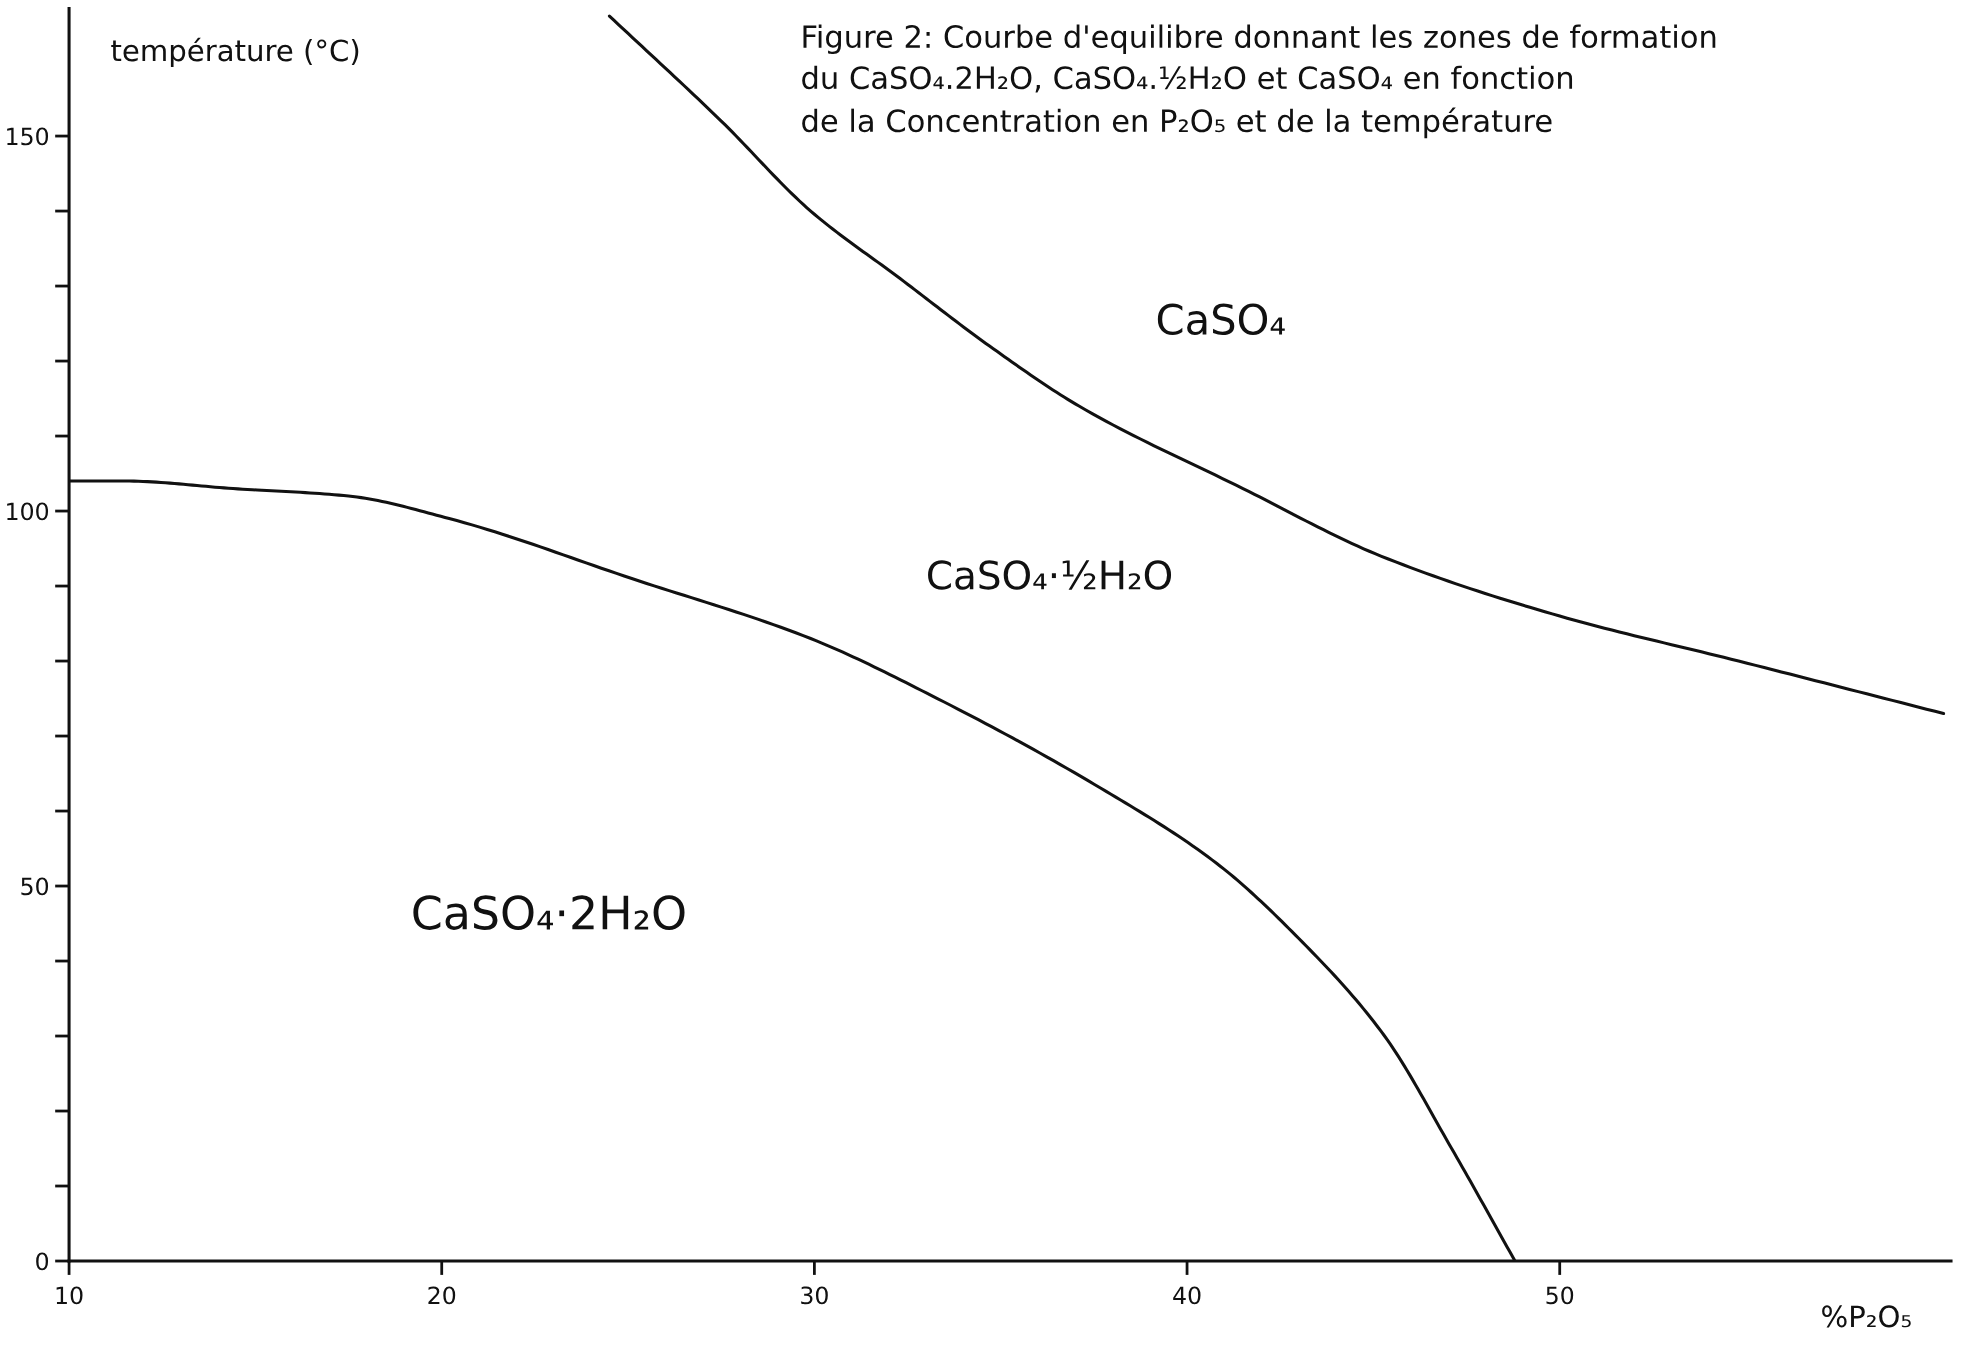 This screenshot has width=1962, height=1359. I want to click on y-tick-label: 100, so click(28, 511).